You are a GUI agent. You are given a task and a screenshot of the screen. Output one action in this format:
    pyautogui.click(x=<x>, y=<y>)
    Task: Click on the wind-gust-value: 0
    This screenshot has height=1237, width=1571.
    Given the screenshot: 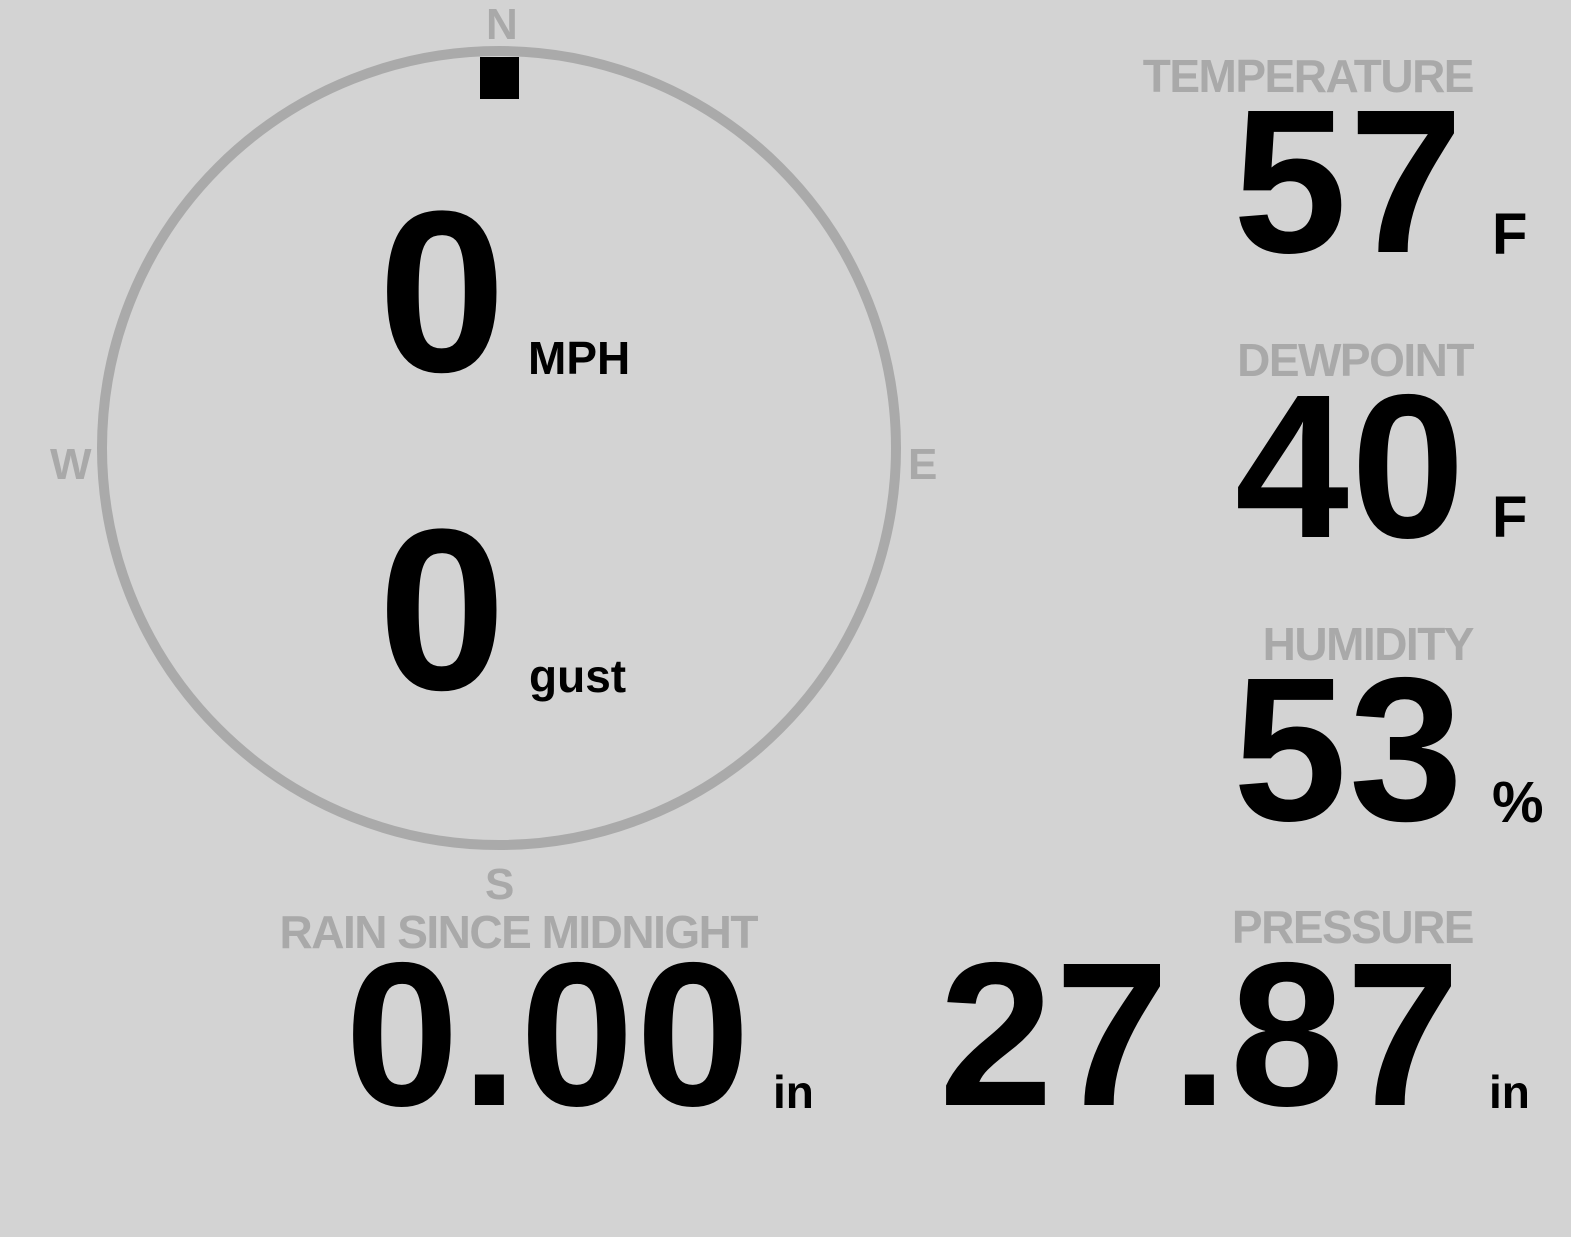 What is the action you would take?
    pyautogui.click(x=442, y=609)
    